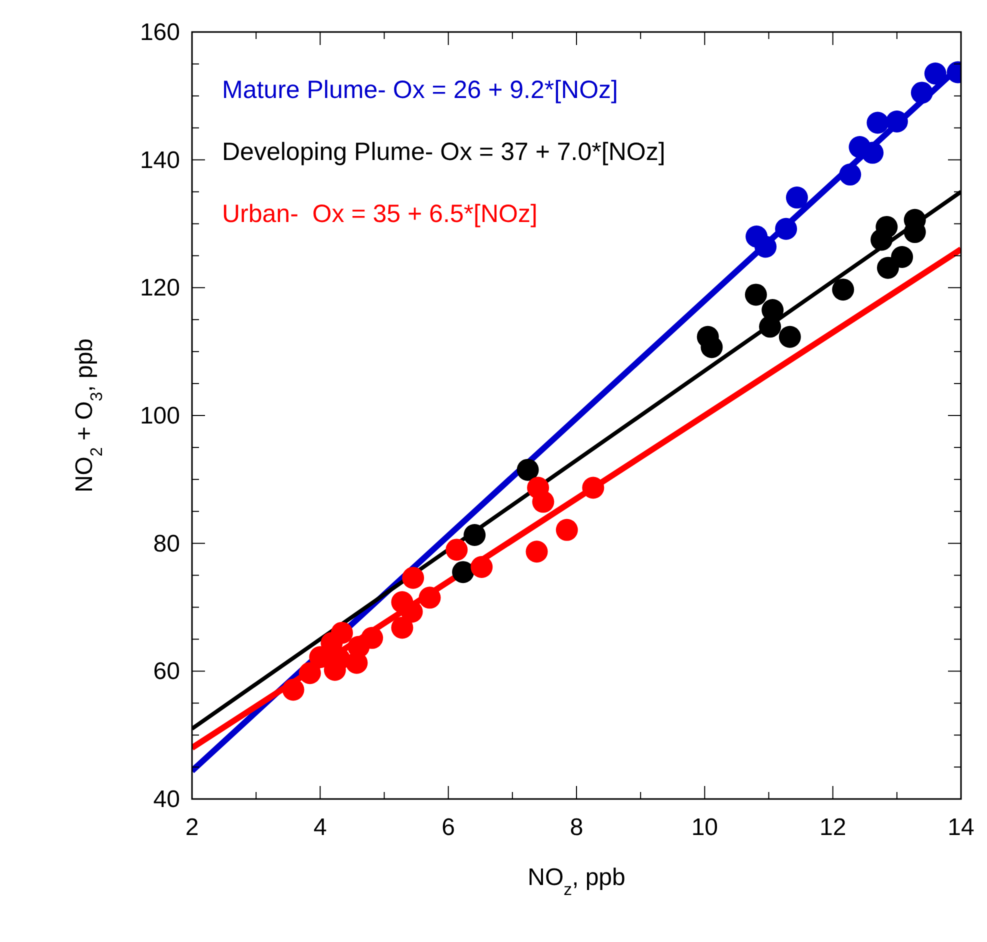  I want to click on y-tick-label: 40, so click(166, 799).